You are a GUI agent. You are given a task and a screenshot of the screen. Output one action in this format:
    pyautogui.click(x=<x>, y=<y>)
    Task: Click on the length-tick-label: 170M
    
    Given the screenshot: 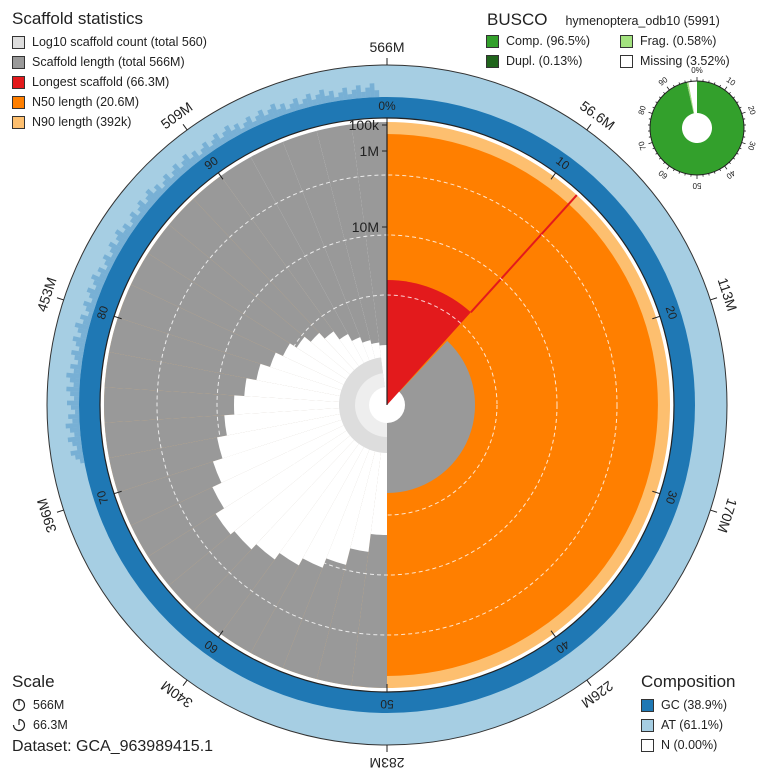 What is the action you would take?
    pyautogui.click(x=727, y=515)
    